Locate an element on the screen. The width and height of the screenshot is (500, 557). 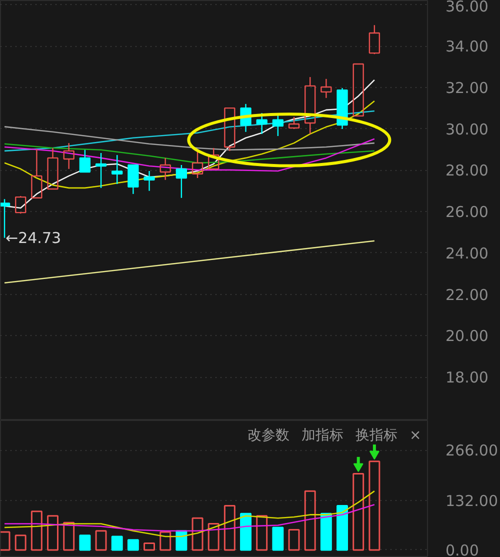
y-tick-label: 266.00 is located at coordinates (472, 451).